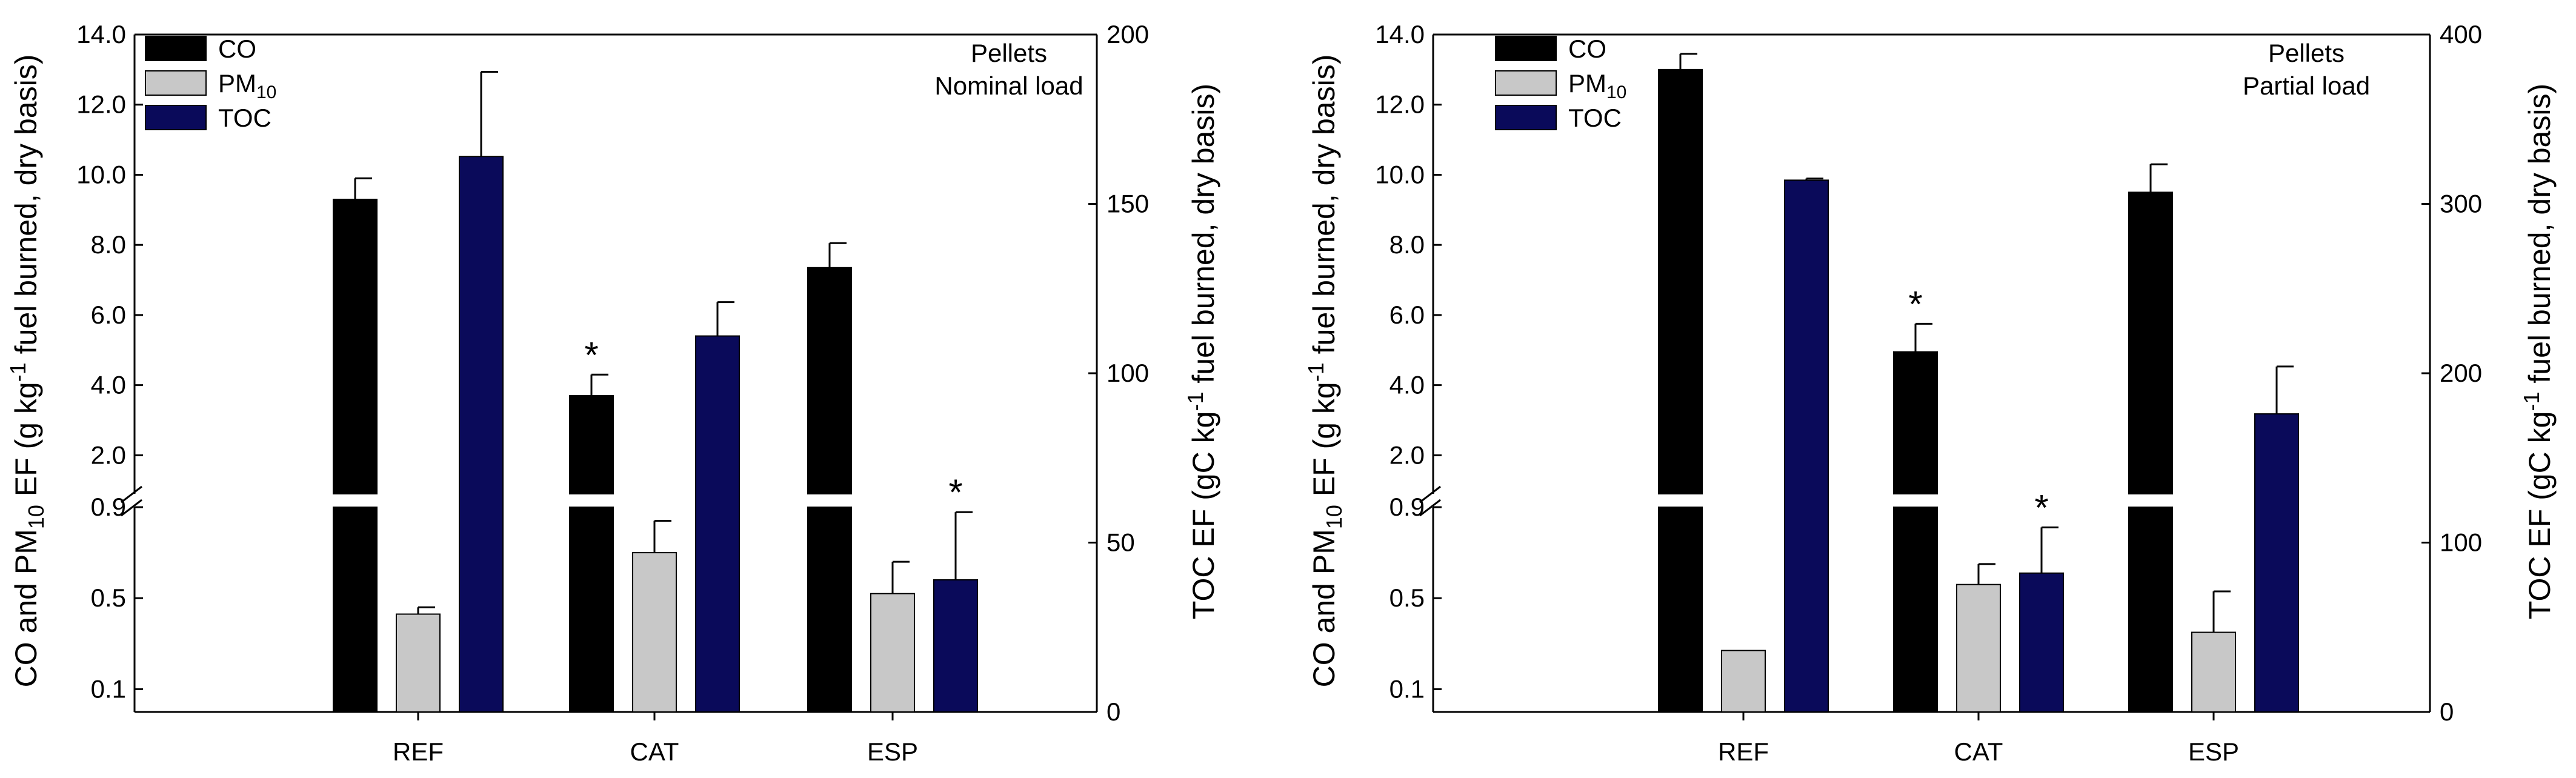 Image resolution: width=2576 pixels, height=778 pixels. What do you see at coordinates (2306, 86) in the screenshot?
I see `panel-note-line2: Partial load` at bounding box center [2306, 86].